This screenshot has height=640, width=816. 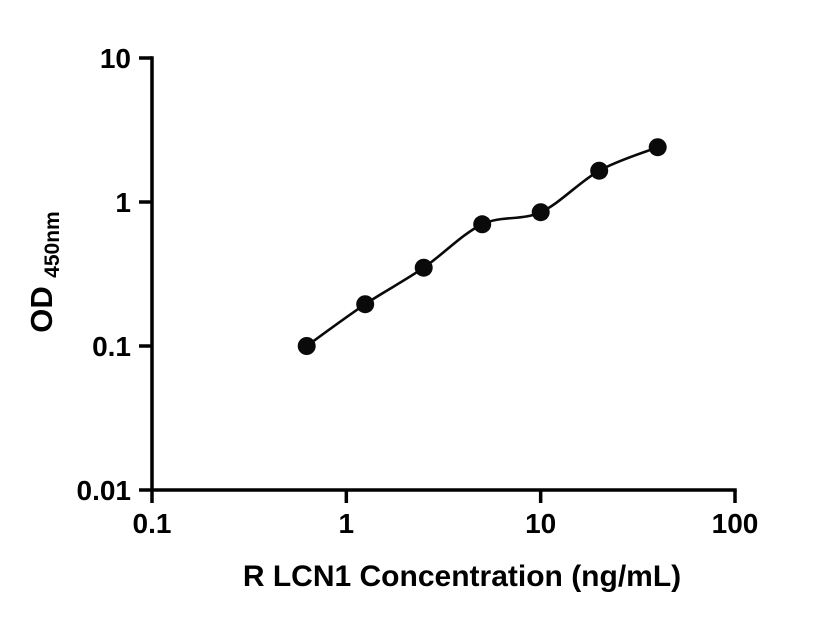 What do you see at coordinates (462, 576) in the screenshot?
I see `x-axis-title: R LCN1 Concentration (ng/mL)` at bounding box center [462, 576].